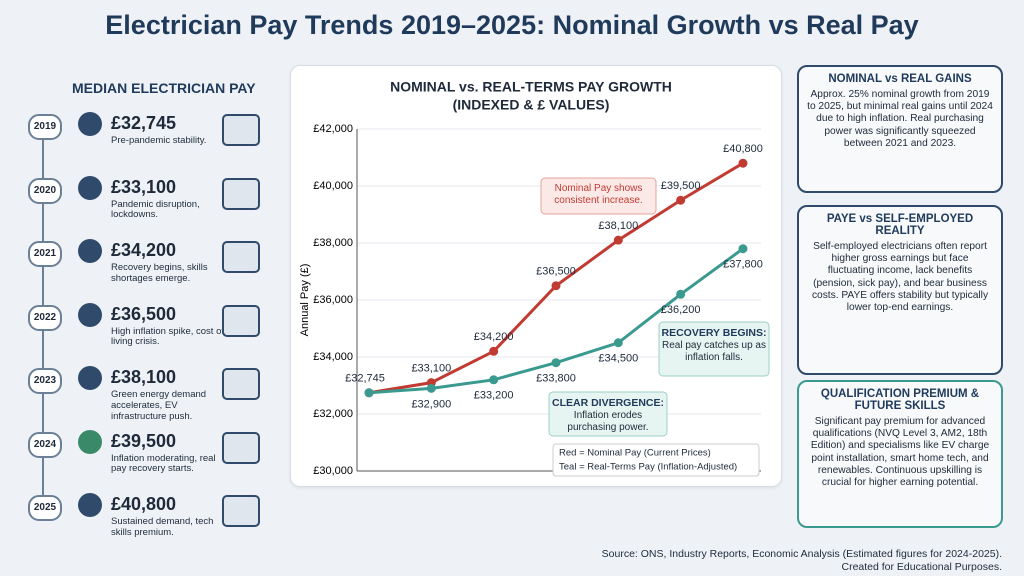  Describe the element at coordinates (144, 377) in the screenshot. I see `pay-amount: £38,100` at that location.